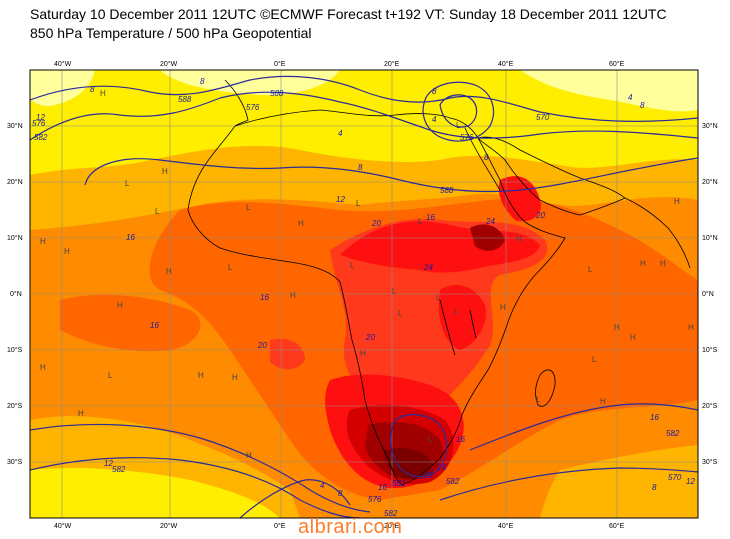 This screenshot has width=730, height=539. Describe the element at coordinates (710, 406) in the screenshot. I see `lat-label-right: 20°S` at that location.